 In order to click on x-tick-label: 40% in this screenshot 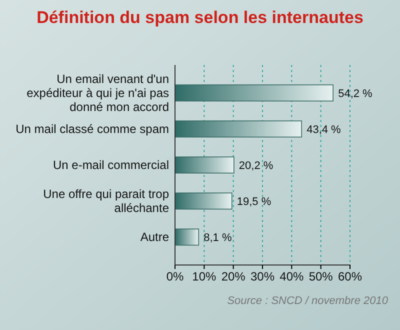, I will do `click(292, 277)`.